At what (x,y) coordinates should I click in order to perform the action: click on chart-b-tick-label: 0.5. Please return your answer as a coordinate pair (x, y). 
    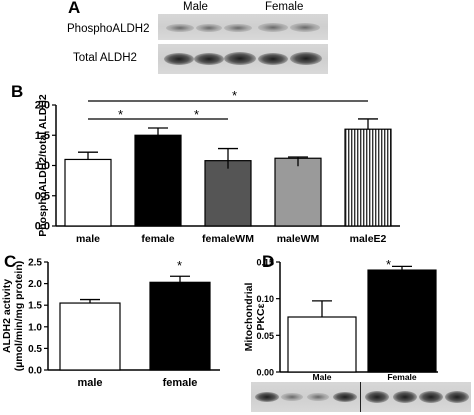
    Looking at the image, I should click on (42, 196).